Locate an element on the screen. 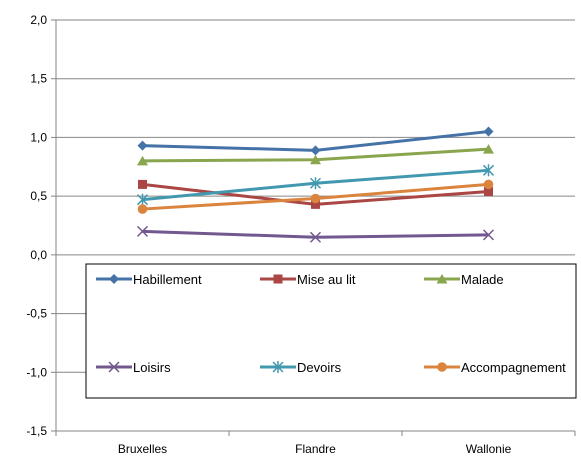 Image resolution: width=581 pixels, height=458 pixels. series-mise-au-lit is located at coordinates (315, 194).